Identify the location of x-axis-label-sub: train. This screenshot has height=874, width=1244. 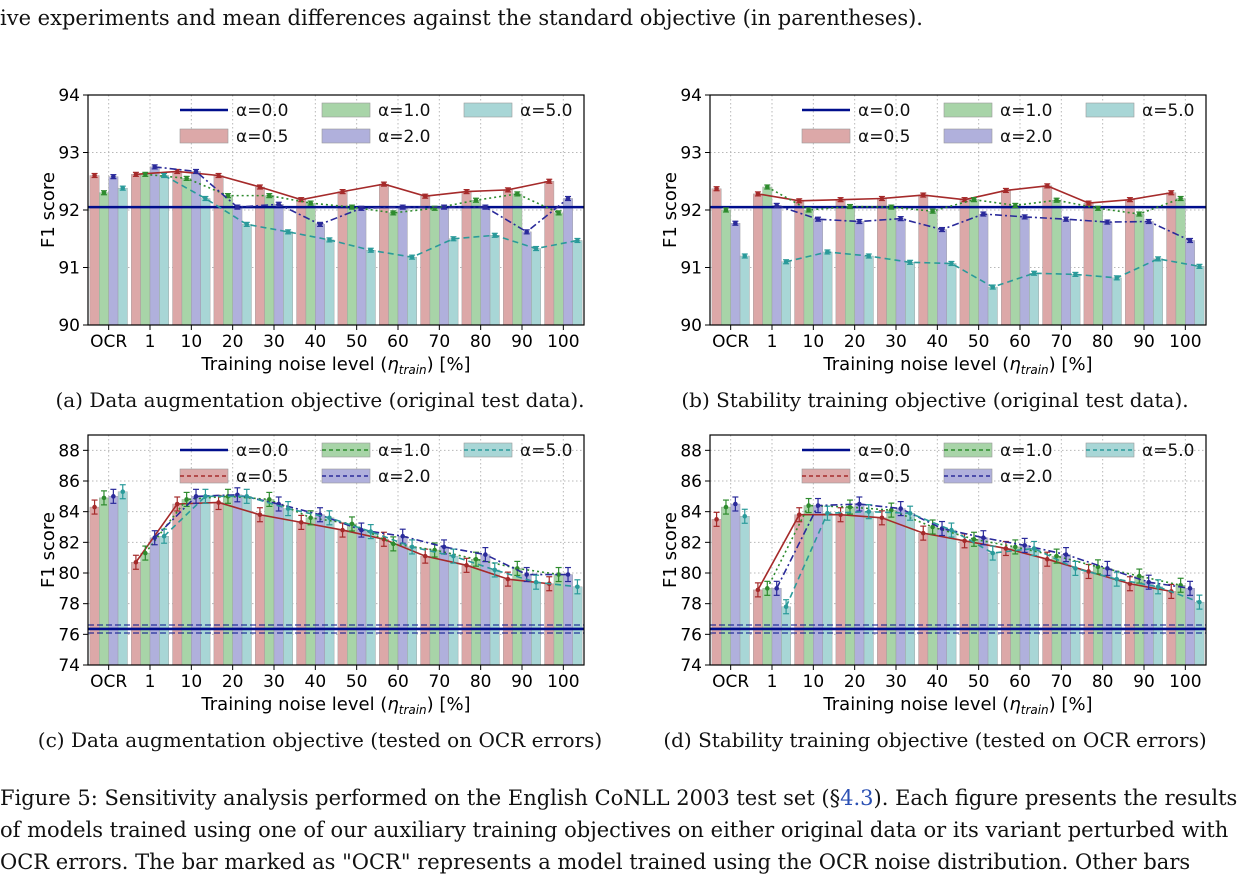
(413, 370).